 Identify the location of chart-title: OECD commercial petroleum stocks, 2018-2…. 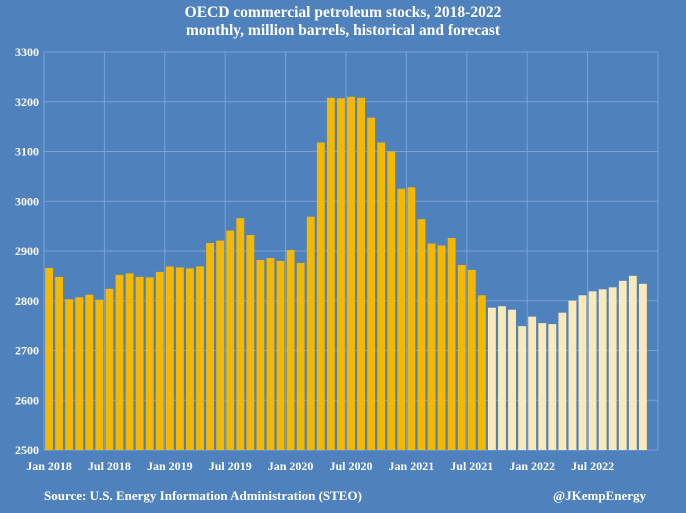
(343, 12).